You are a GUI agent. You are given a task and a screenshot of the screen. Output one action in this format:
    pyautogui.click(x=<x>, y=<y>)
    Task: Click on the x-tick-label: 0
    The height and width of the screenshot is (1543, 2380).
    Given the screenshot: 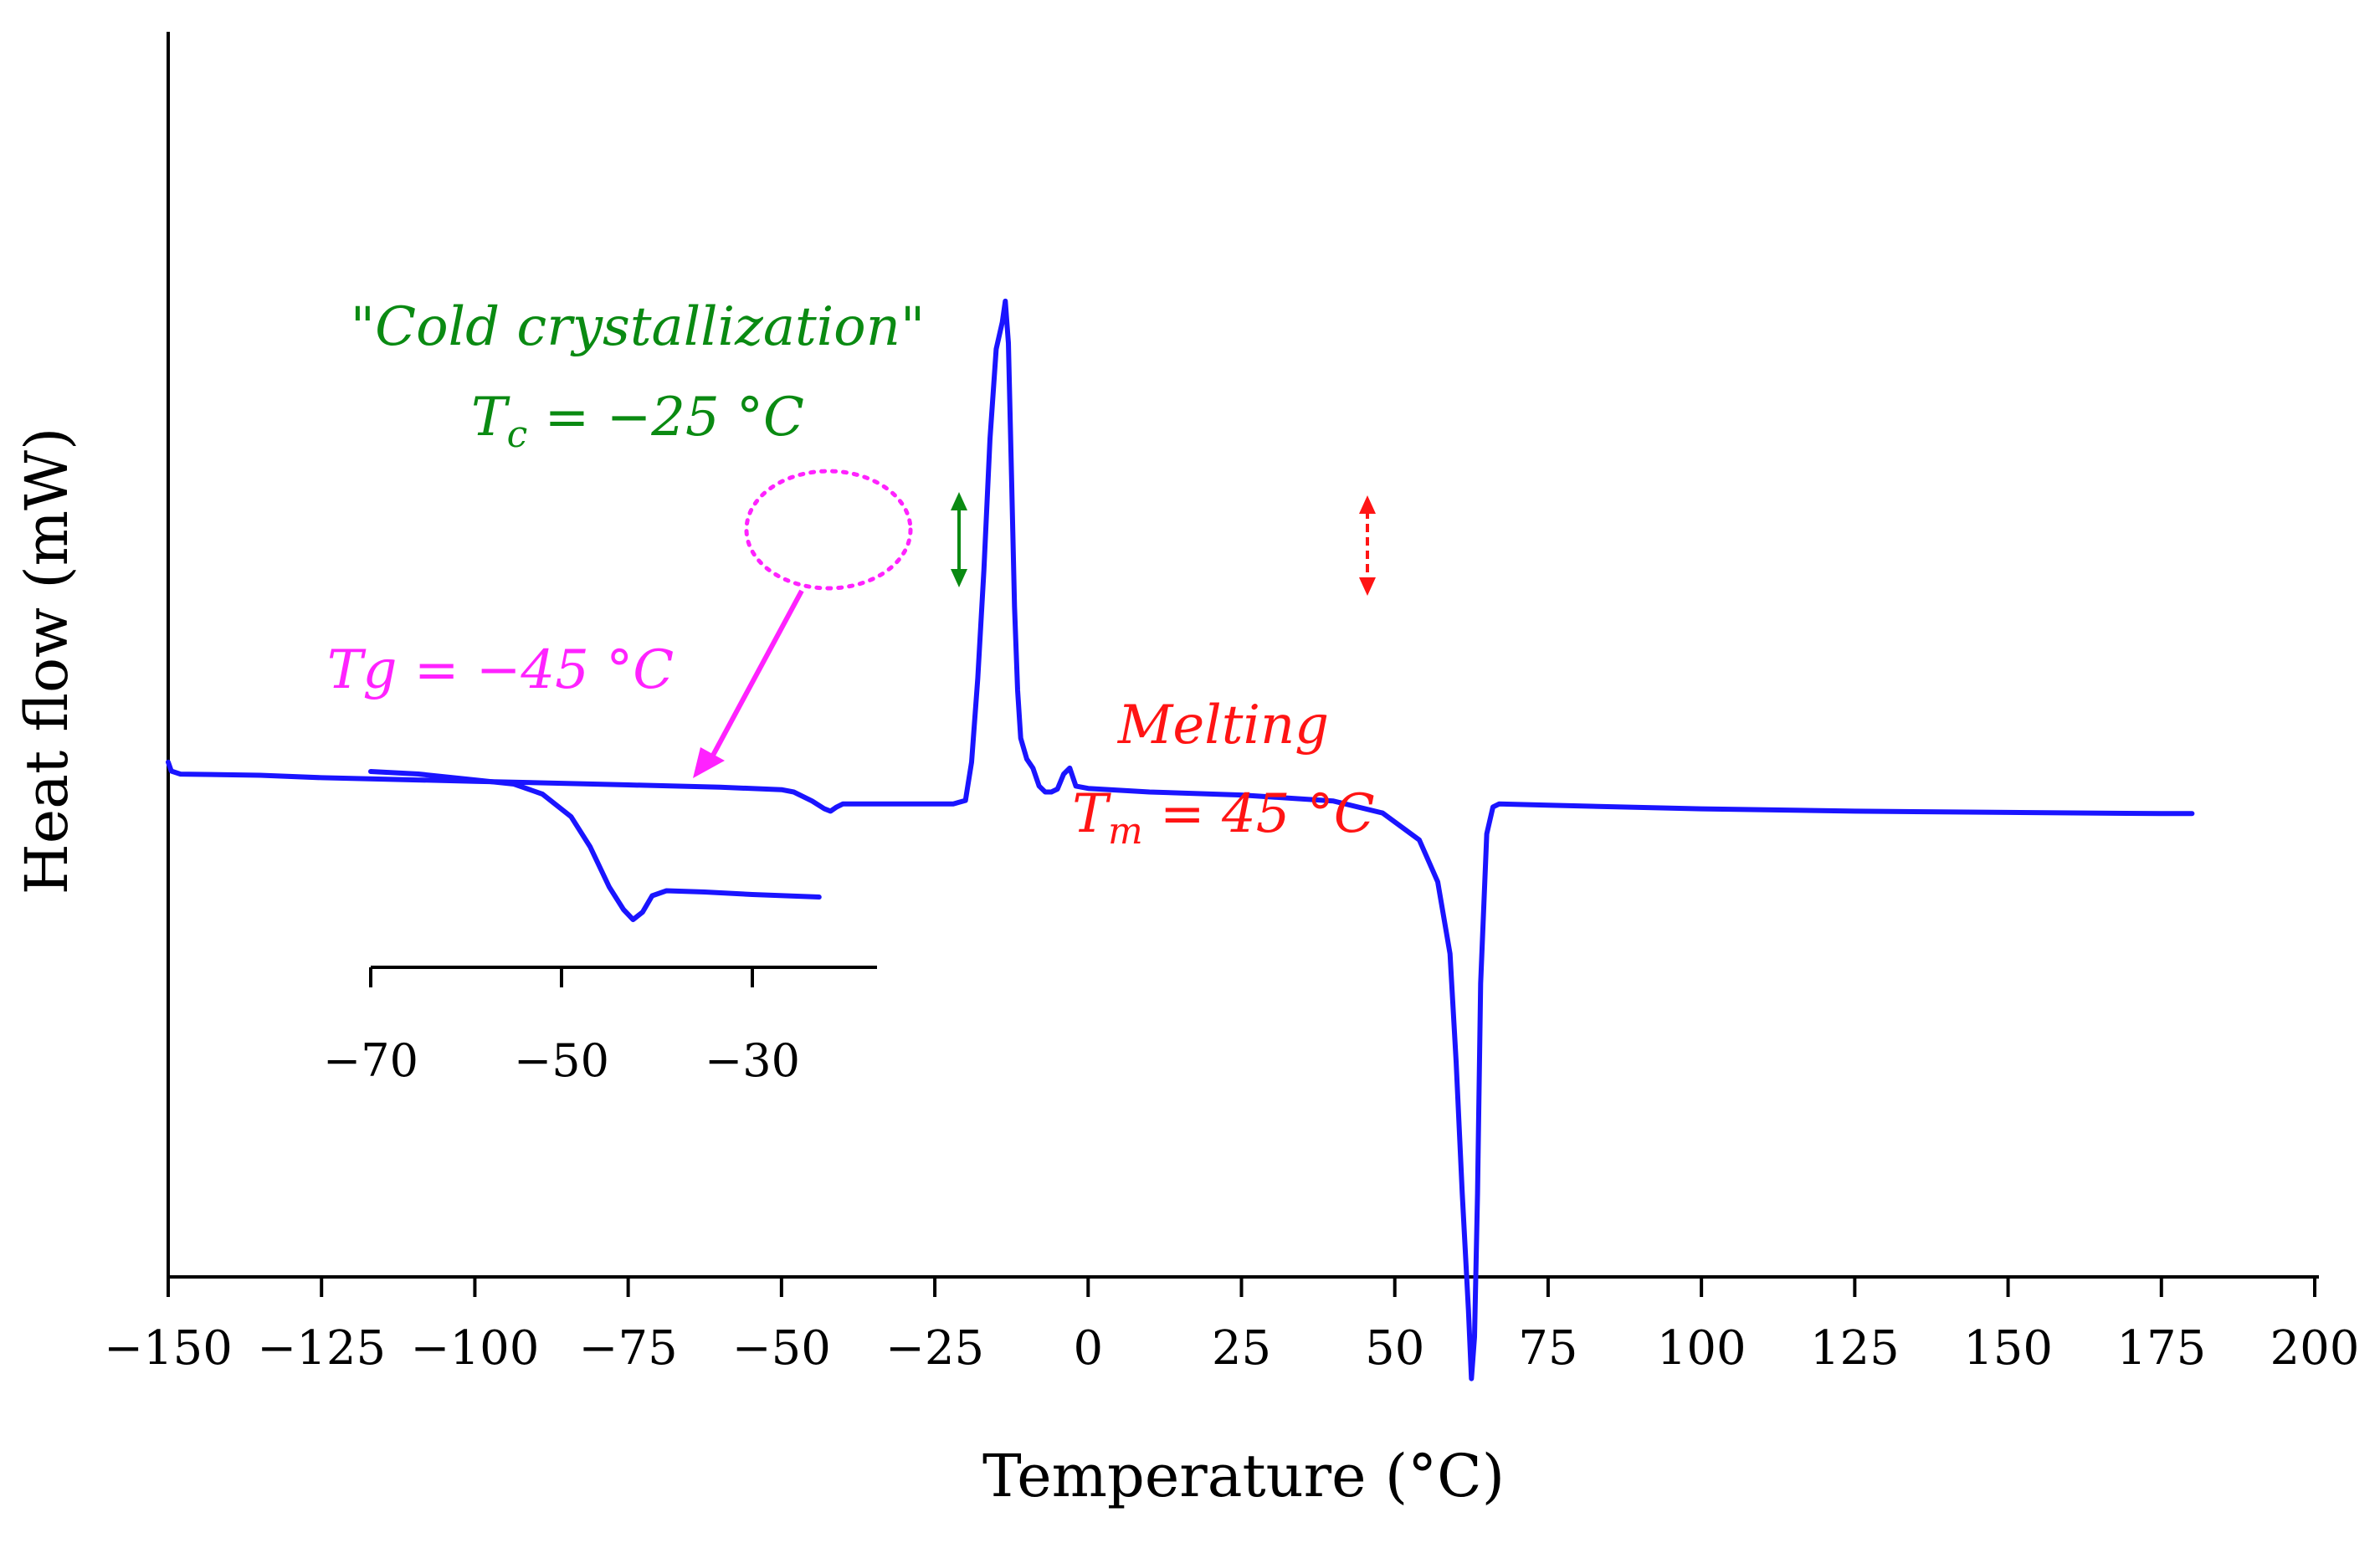 What is the action you would take?
    pyautogui.click(x=1088, y=1348)
    